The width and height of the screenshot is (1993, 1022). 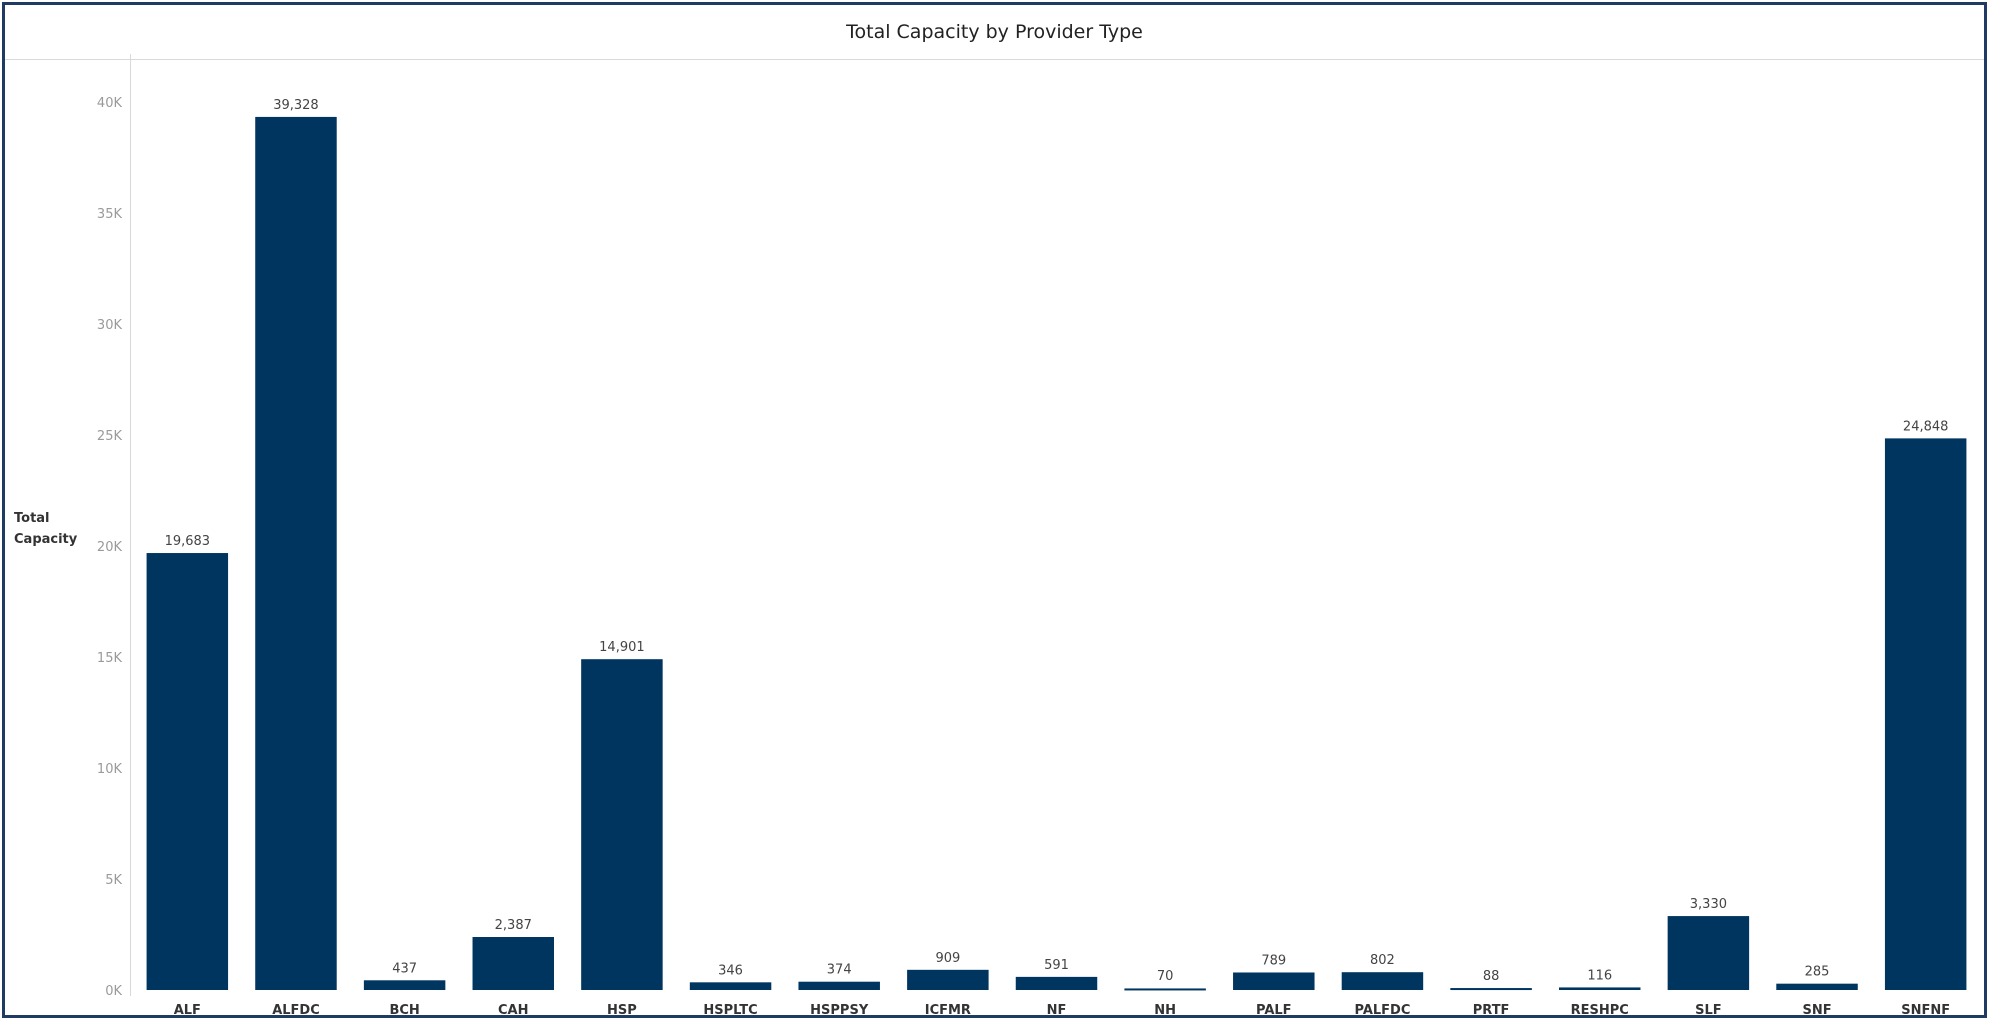 What do you see at coordinates (110, 103) in the screenshot?
I see `y-tick-label: 40K` at bounding box center [110, 103].